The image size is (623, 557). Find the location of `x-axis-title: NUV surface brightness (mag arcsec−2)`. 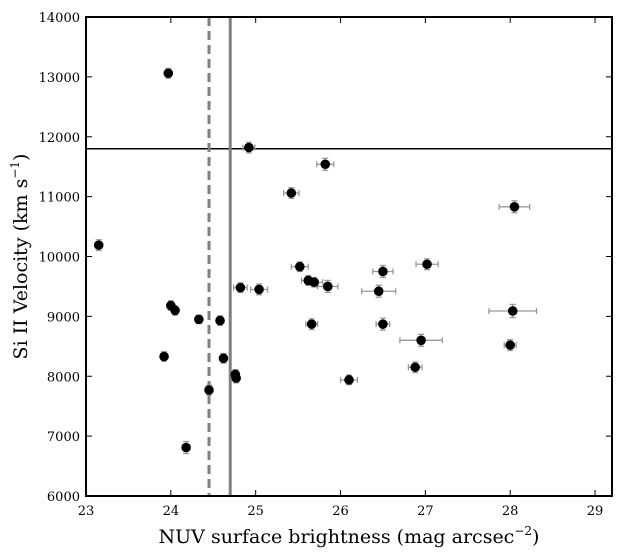

x-axis-title: NUV surface brightness (mag arcsec−2) is located at coordinates (349, 536).